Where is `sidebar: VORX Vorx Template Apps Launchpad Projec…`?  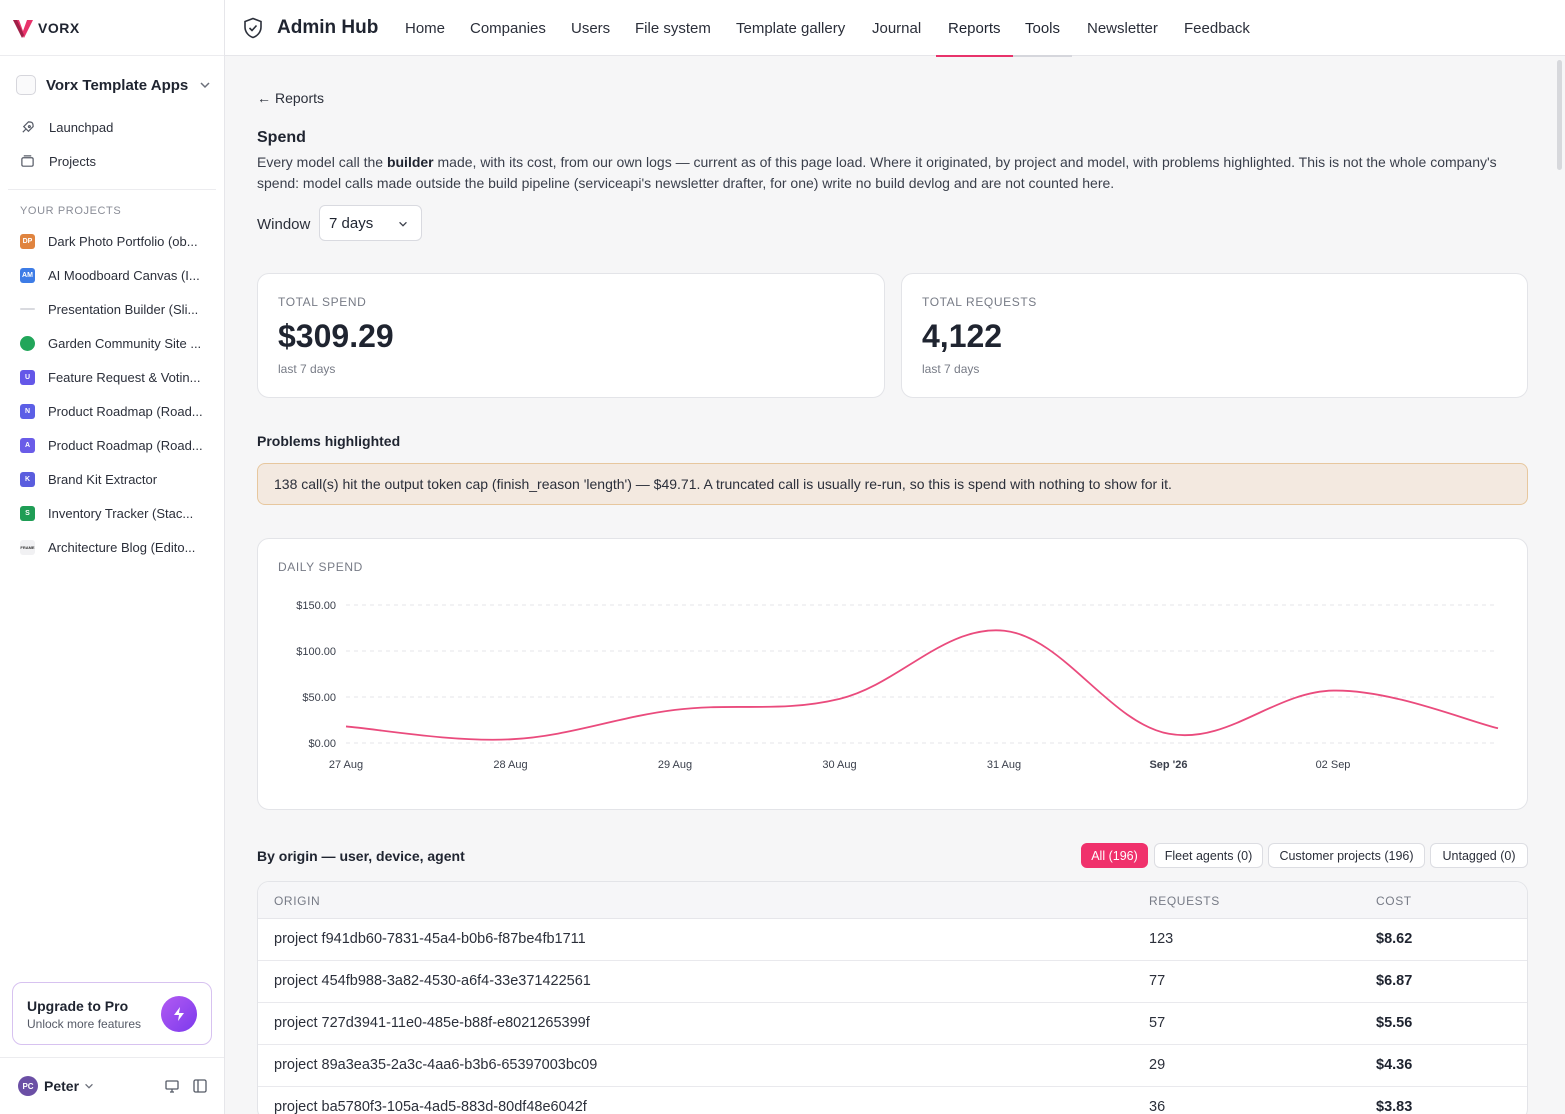
sidebar: VORX Vorx Template Apps Launchpad Projec… is located at coordinates (112, 557).